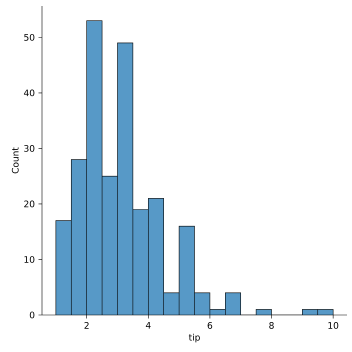  I want to click on x-tick-label: 6, so click(210, 325).